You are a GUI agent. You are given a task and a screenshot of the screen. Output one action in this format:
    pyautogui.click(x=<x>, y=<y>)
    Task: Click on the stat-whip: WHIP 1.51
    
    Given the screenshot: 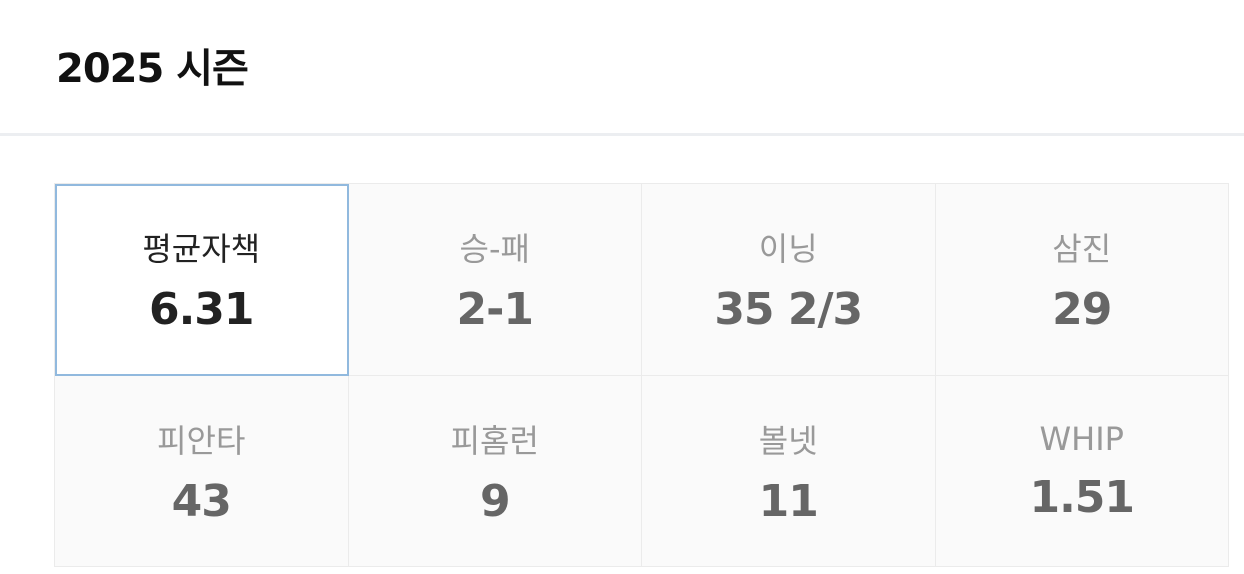 What is the action you would take?
    pyautogui.click(x=1082, y=471)
    